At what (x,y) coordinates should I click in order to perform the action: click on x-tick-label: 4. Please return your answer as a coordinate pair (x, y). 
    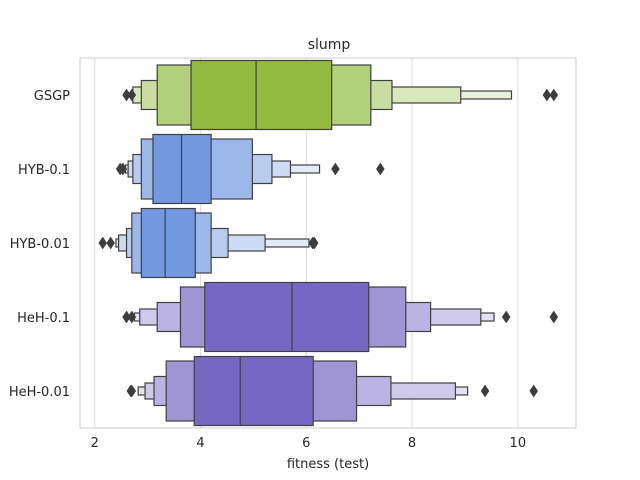
    Looking at the image, I should click on (200, 443).